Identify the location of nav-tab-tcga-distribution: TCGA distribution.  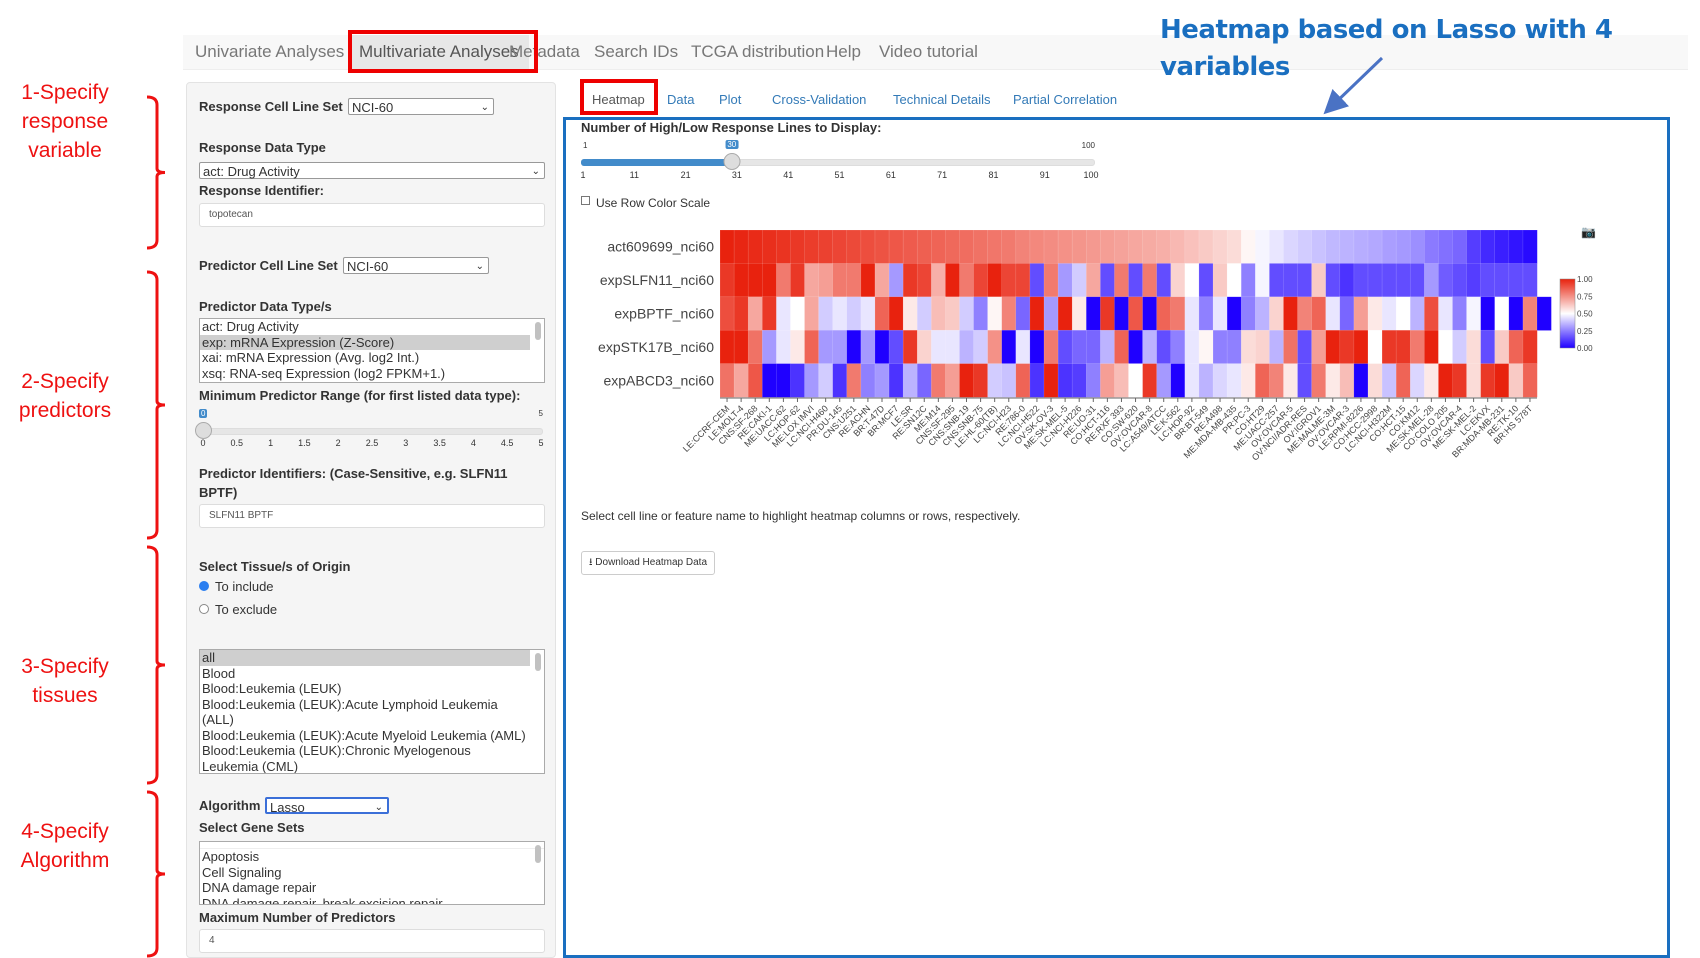
(758, 51).